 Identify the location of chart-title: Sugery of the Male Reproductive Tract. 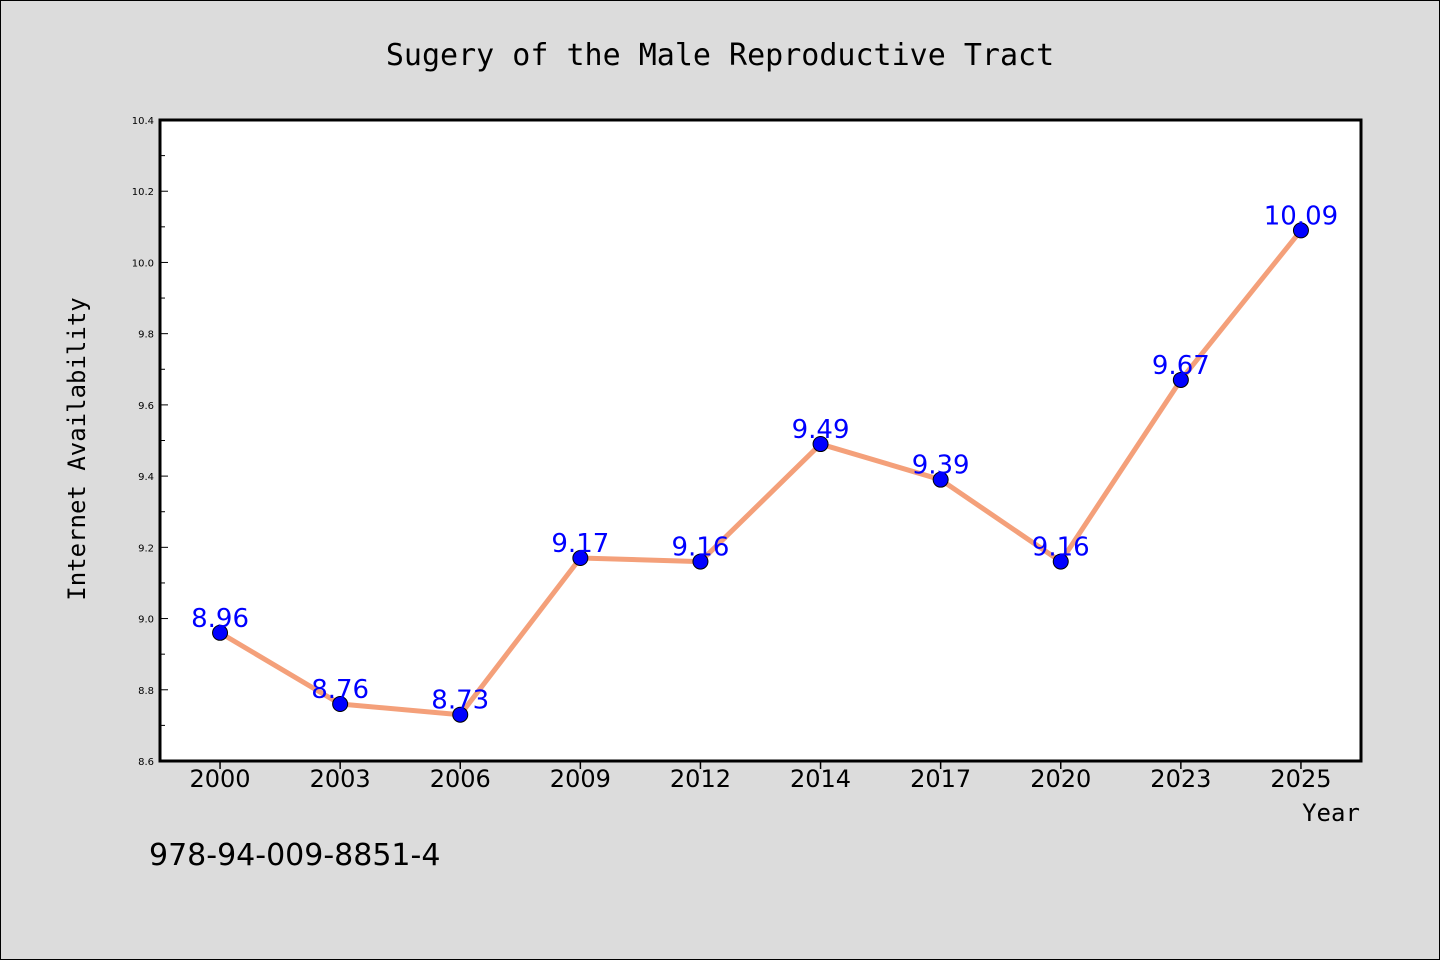
(720, 55).